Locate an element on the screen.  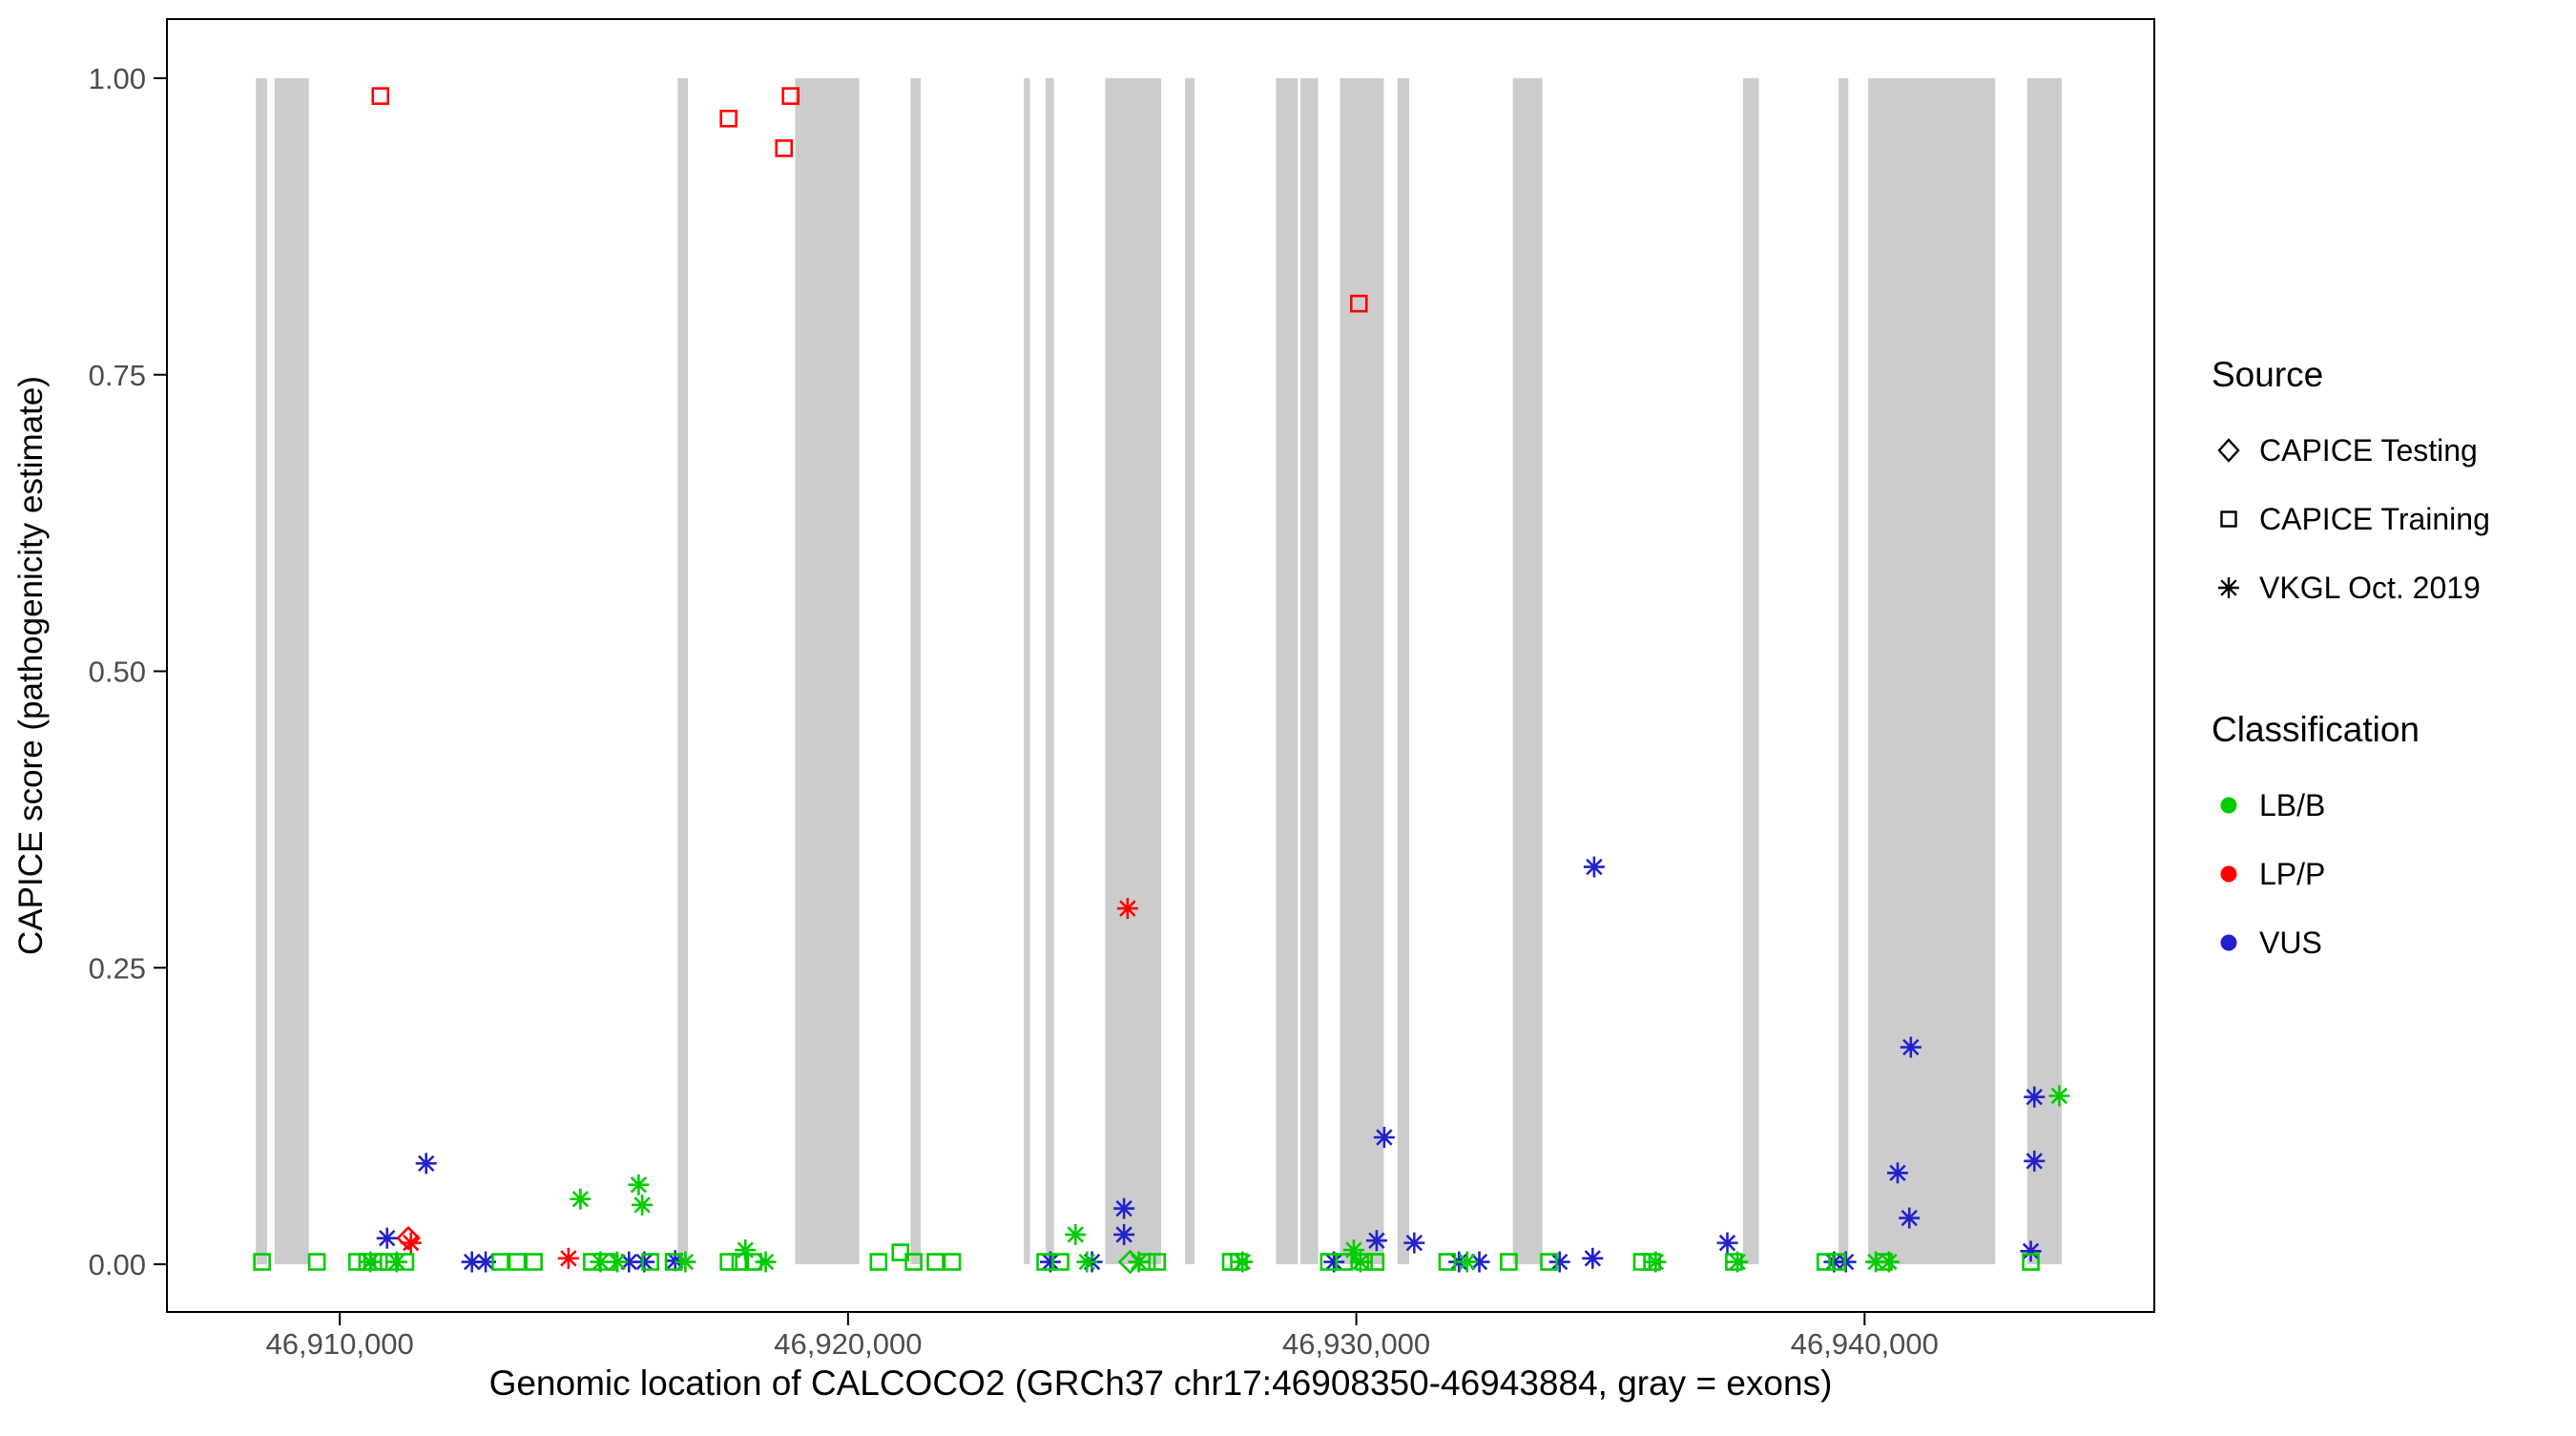
legend-item-label: VUS is located at coordinates (2290, 942).